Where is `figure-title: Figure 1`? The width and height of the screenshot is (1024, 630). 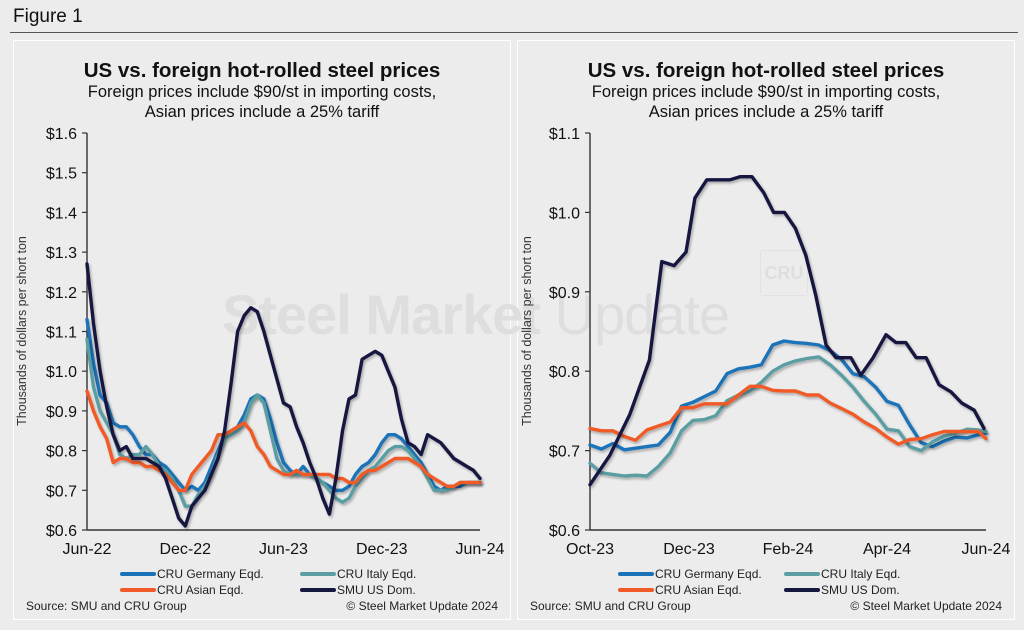 figure-title: Figure 1 is located at coordinates (48, 16).